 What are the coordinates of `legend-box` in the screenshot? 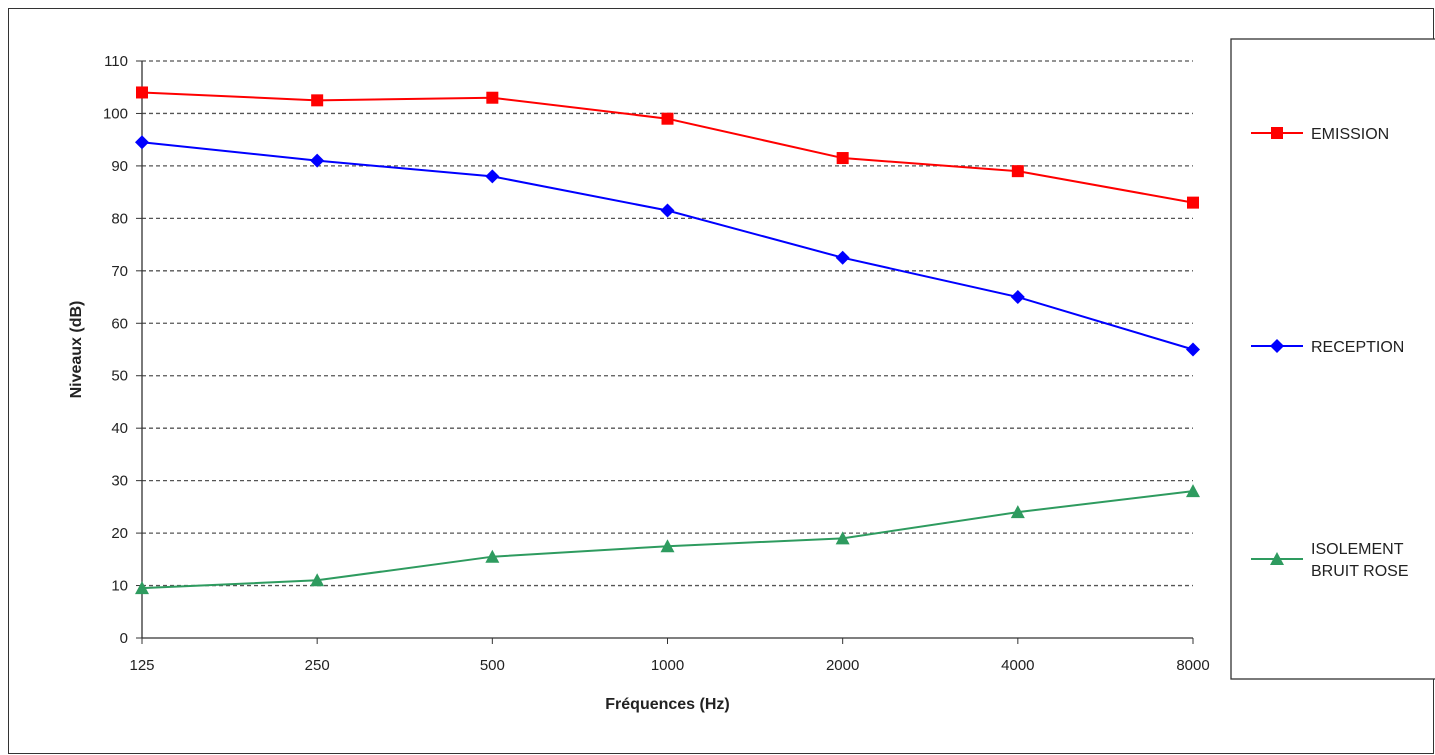 It's located at (1332, 359).